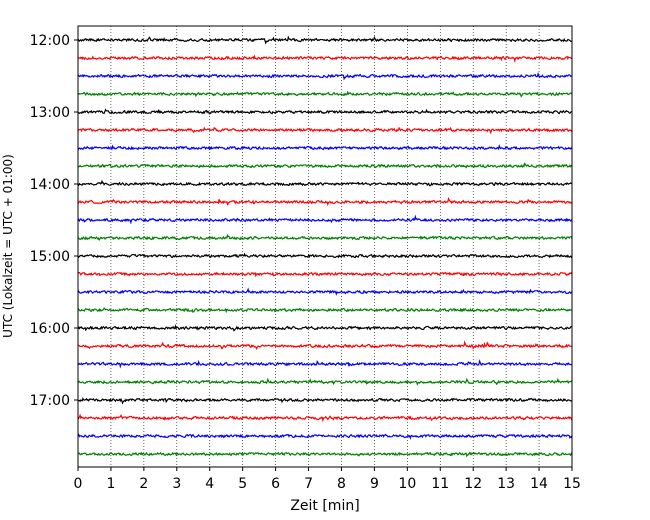 The width and height of the screenshot is (650, 520). Describe the element at coordinates (324, 506) in the screenshot. I see `x-axis-label: Zeit [min]` at that location.